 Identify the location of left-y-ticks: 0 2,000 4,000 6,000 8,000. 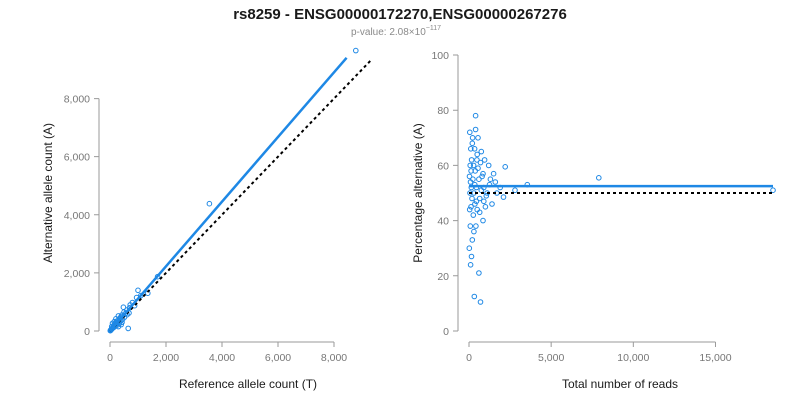
(77, 216).